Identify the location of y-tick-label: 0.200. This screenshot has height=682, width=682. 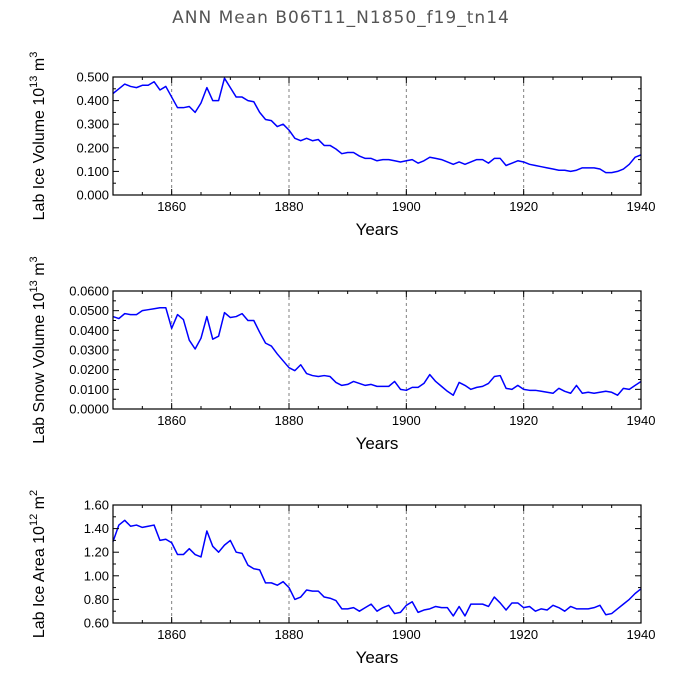
(92, 147).